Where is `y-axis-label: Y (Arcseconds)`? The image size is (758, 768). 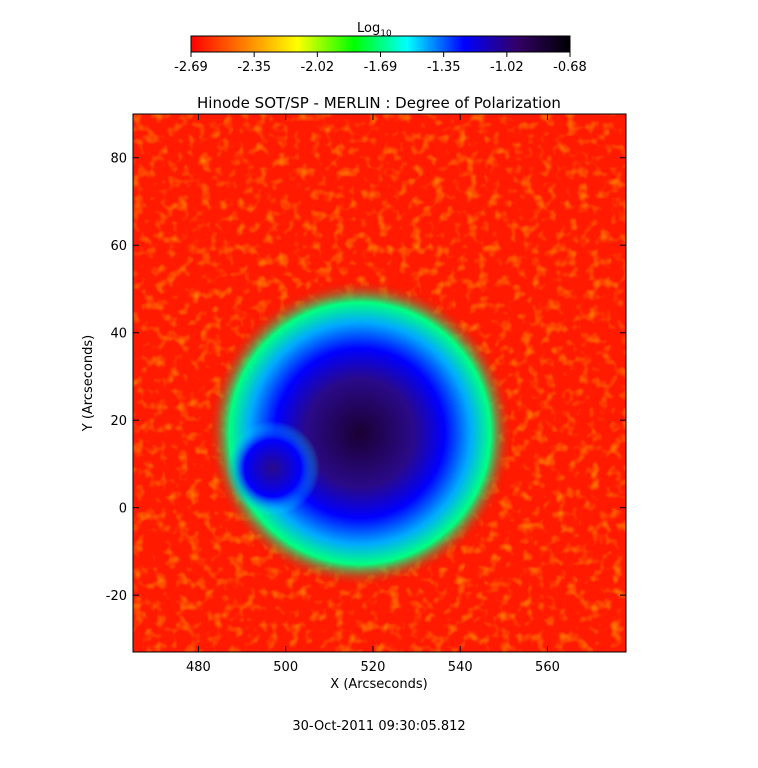 y-axis-label: Y (Arcseconds) is located at coordinates (88, 383).